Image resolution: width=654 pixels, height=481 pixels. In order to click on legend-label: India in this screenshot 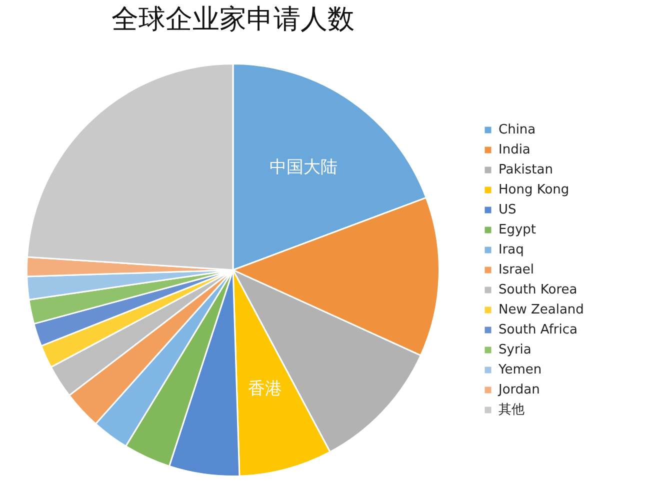, I will do `click(514, 150)`.